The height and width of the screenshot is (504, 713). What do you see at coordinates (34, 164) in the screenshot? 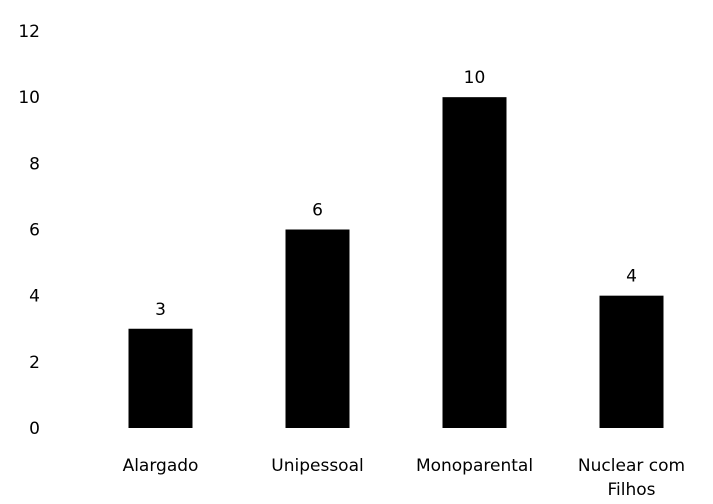
I see `y-tick-label: 8` at bounding box center [34, 164].